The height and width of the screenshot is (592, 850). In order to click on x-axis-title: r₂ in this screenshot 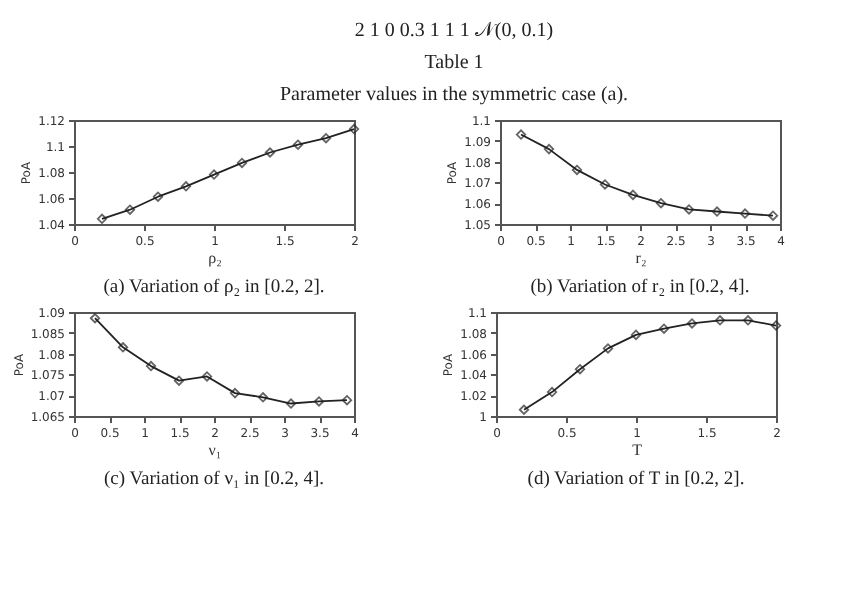, I will do `click(641, 258)`.